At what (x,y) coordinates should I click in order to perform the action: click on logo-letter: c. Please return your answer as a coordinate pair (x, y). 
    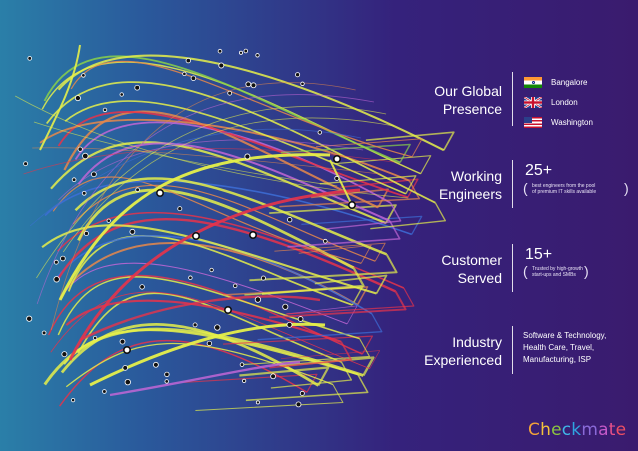
    Looking at the image, I should click on (566, 430).